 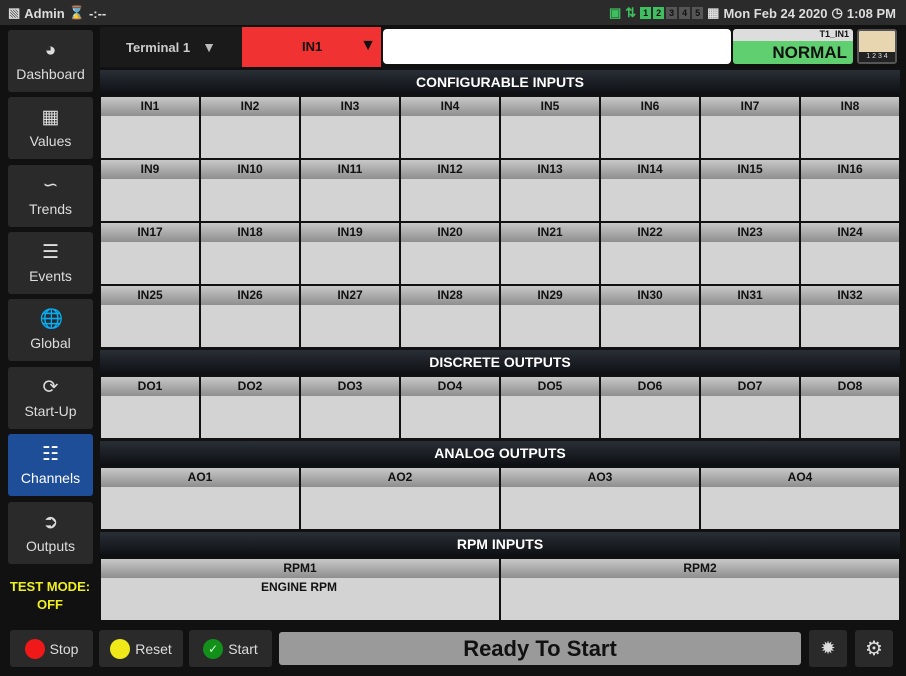 What do you see at coordinates (150, 407) in the screenshot?
I see `channel-cell: DO1` at bounding box center [150, 407].